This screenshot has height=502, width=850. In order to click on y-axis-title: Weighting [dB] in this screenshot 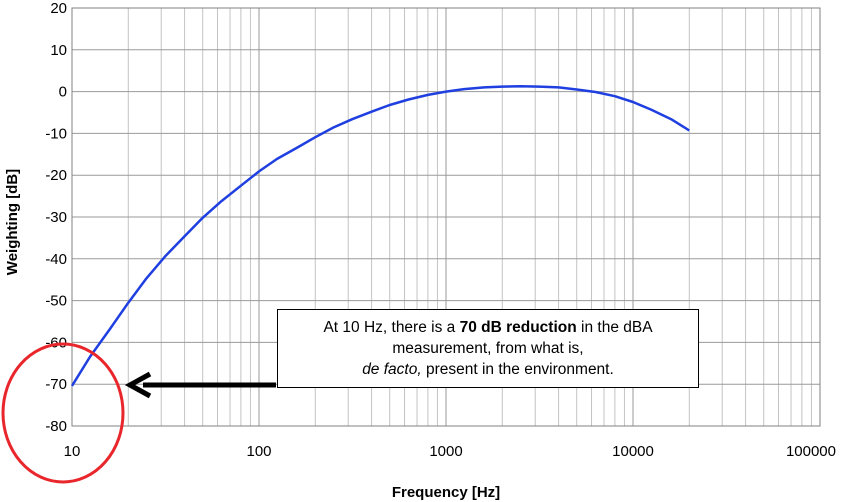, I will do `click(12, 222)`.